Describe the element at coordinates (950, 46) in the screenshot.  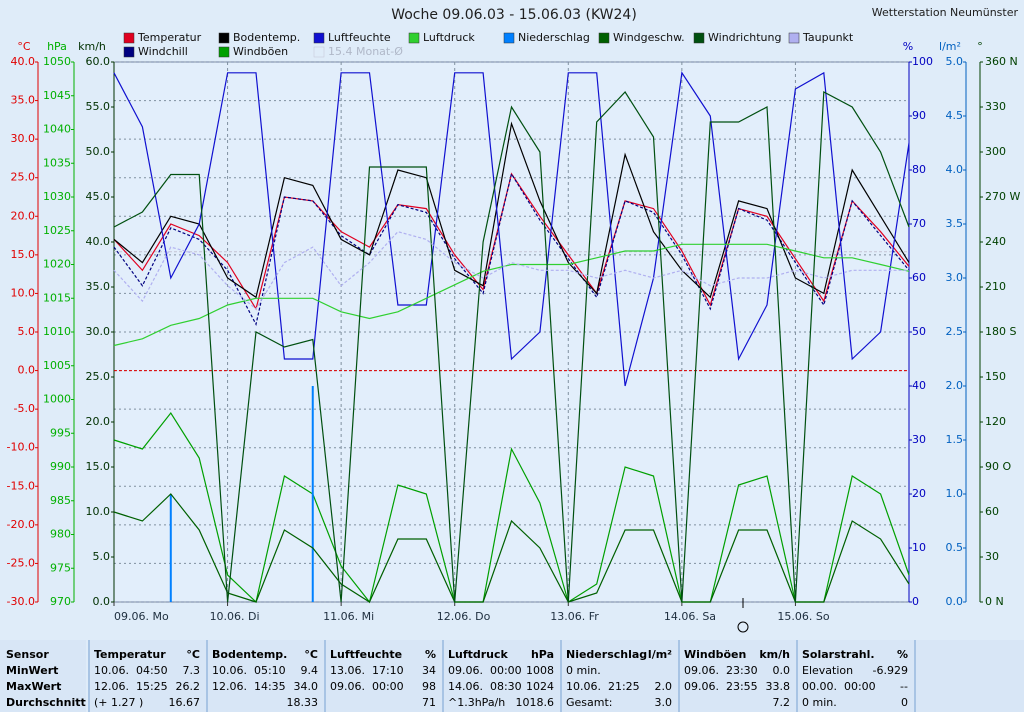
I see `axis-unit: l/m²` at that location.